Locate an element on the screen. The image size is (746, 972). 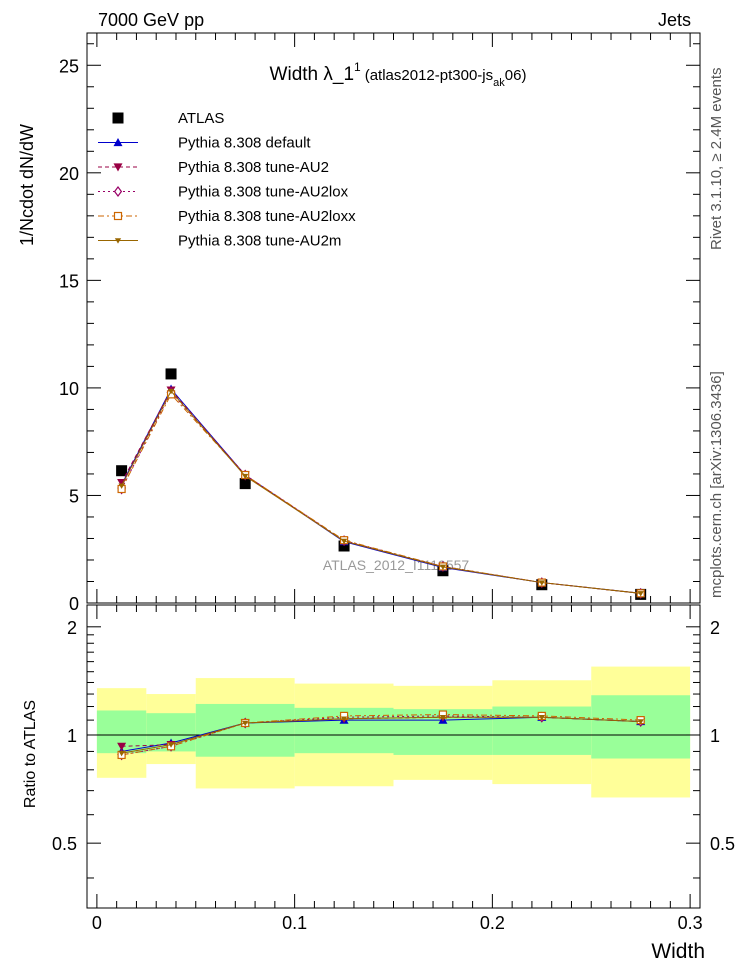
legend-label: Pythia 8.308 tune-AU2m is located at coordinates (259, 241).